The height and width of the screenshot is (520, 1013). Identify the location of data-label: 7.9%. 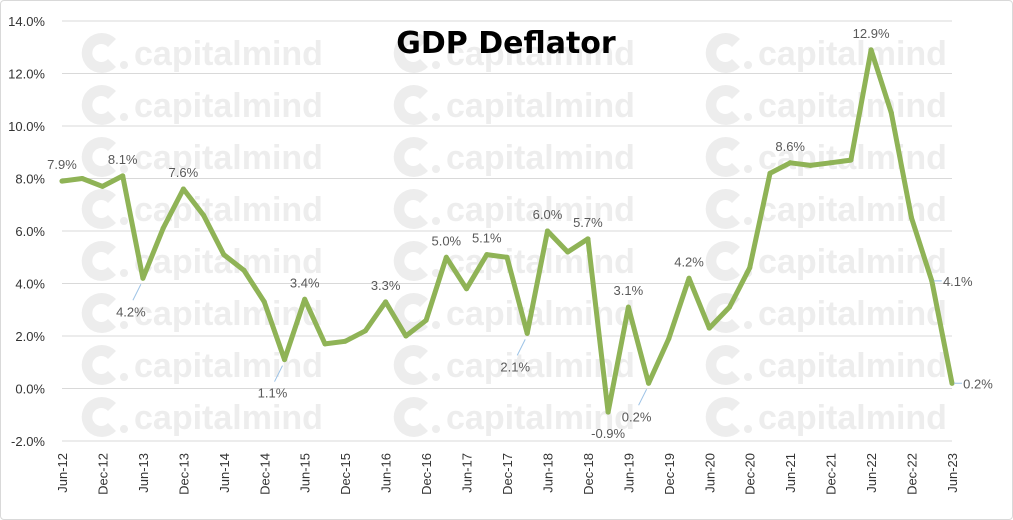
(62, 164).